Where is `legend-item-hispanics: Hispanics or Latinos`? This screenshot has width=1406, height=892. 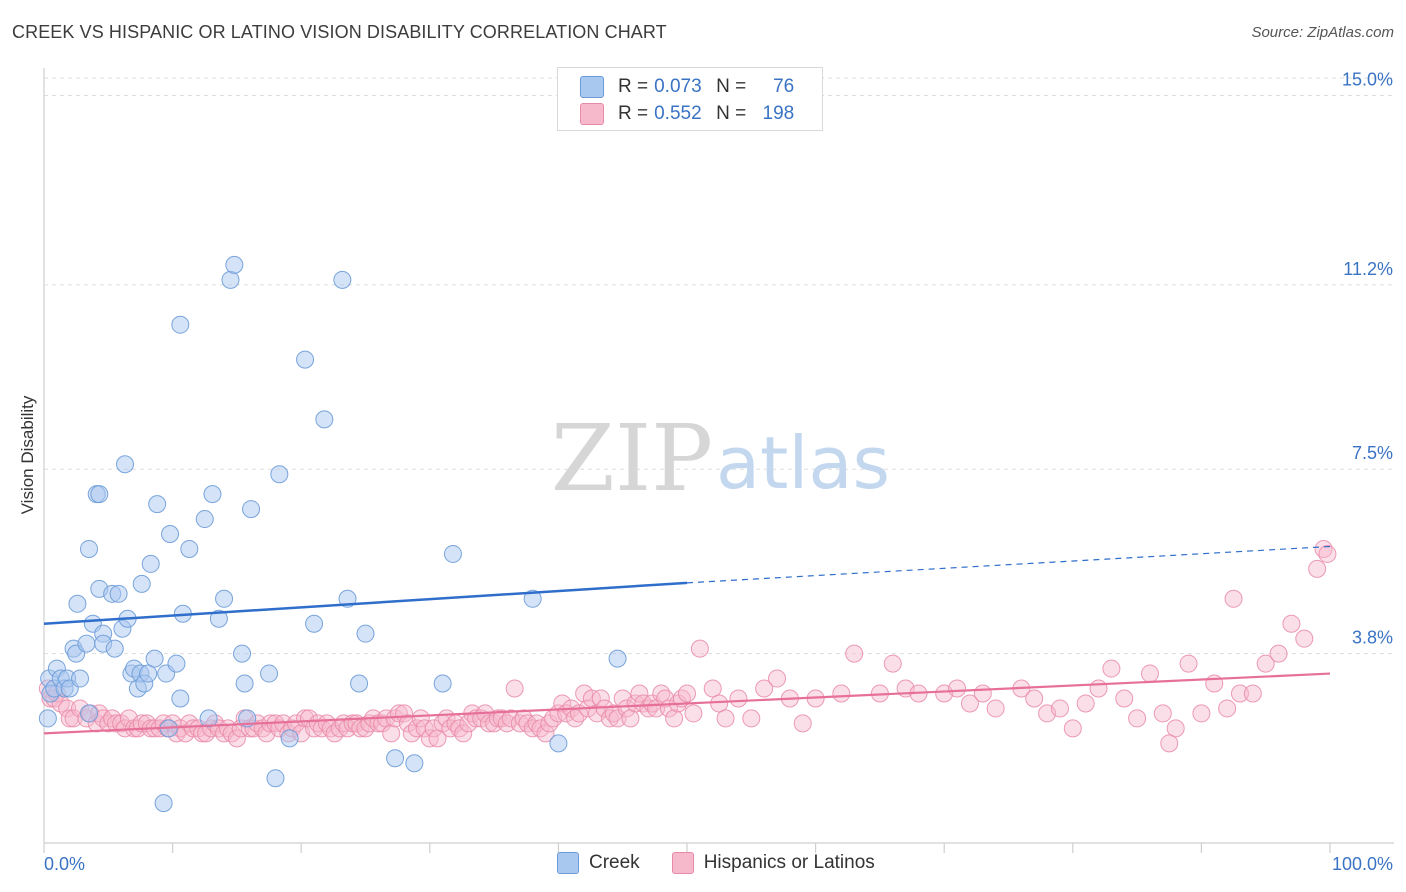 legend-item-hispanics: Hispanics or Latinos is located at coordinates (773, 863).